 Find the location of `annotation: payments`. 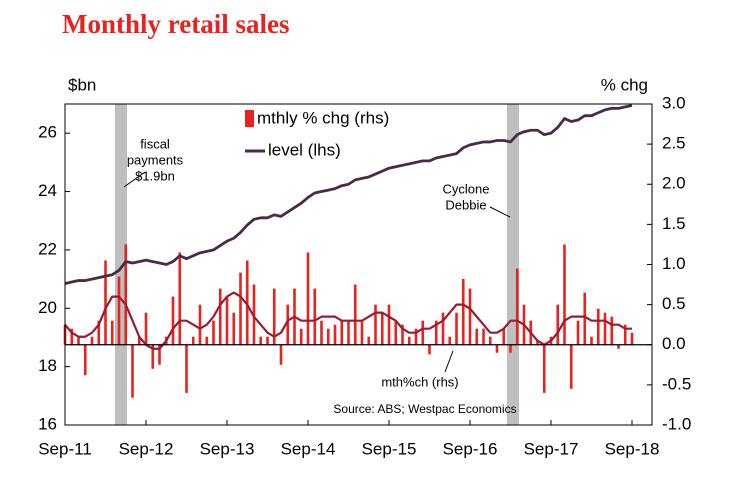

annotation: payments is located at coordinates (155, 159).